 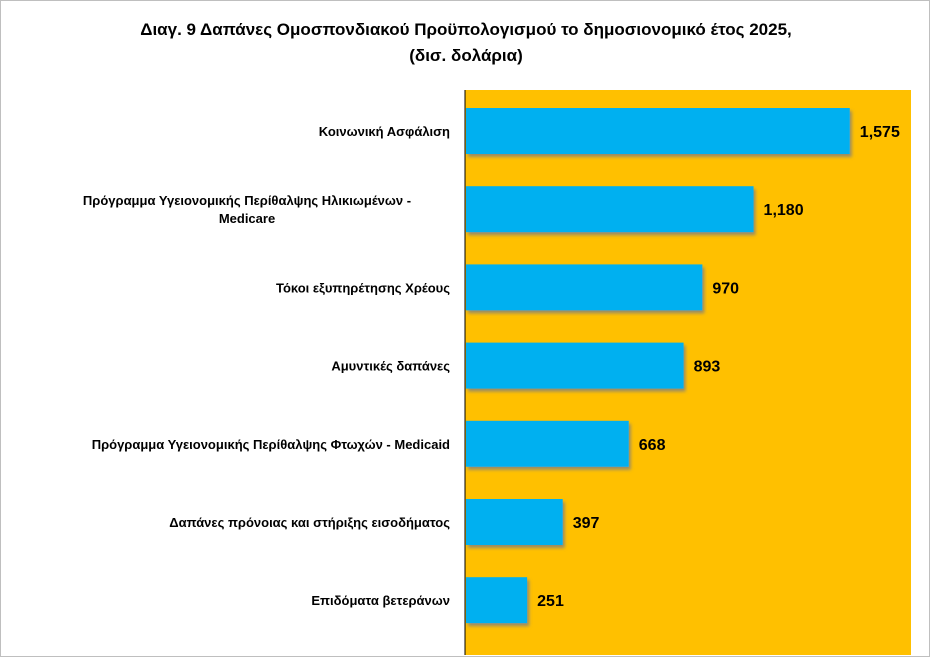 What do you see at coordinates (725, 288) in the screenshot?
I see `value-label: 970` at bounding box center [725, 288].